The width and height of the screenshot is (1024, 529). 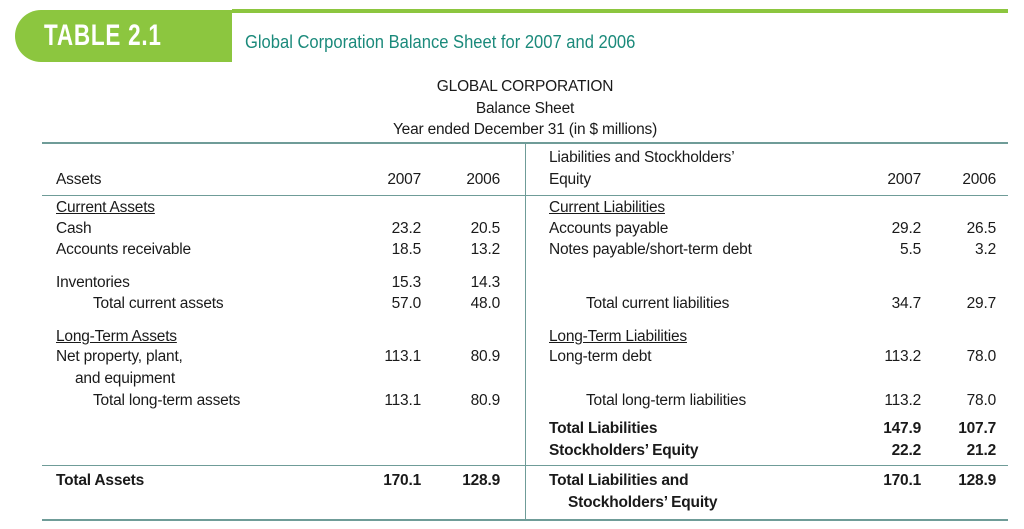 I want to click on cell-value: 29.7, so click(x=981, y=303).